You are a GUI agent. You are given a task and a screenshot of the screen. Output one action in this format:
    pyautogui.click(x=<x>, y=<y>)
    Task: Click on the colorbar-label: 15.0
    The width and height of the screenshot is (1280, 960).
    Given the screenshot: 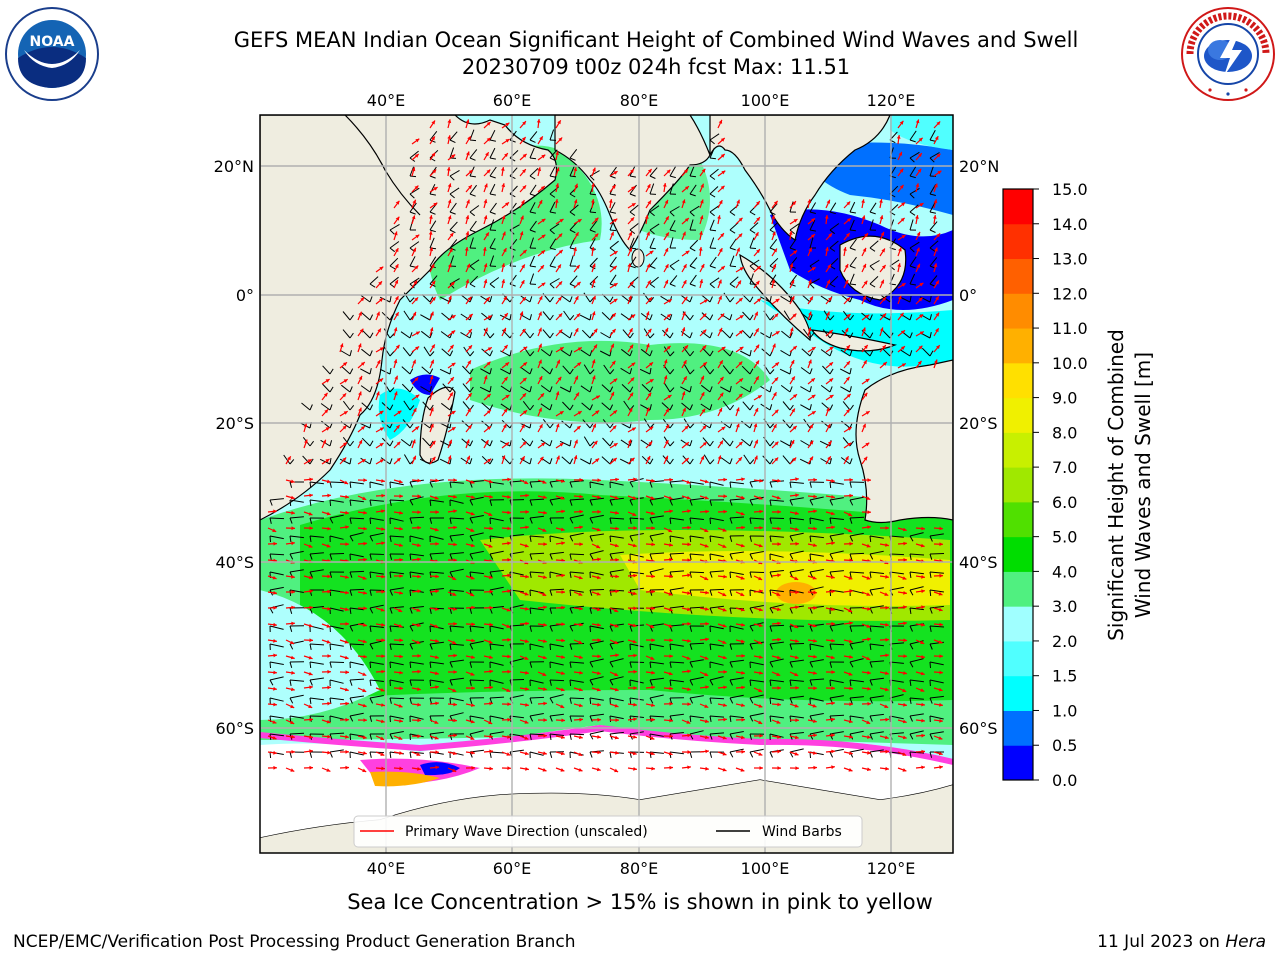 What is the action you would take?
    pyautogui.click(x=1070, y=189)
    